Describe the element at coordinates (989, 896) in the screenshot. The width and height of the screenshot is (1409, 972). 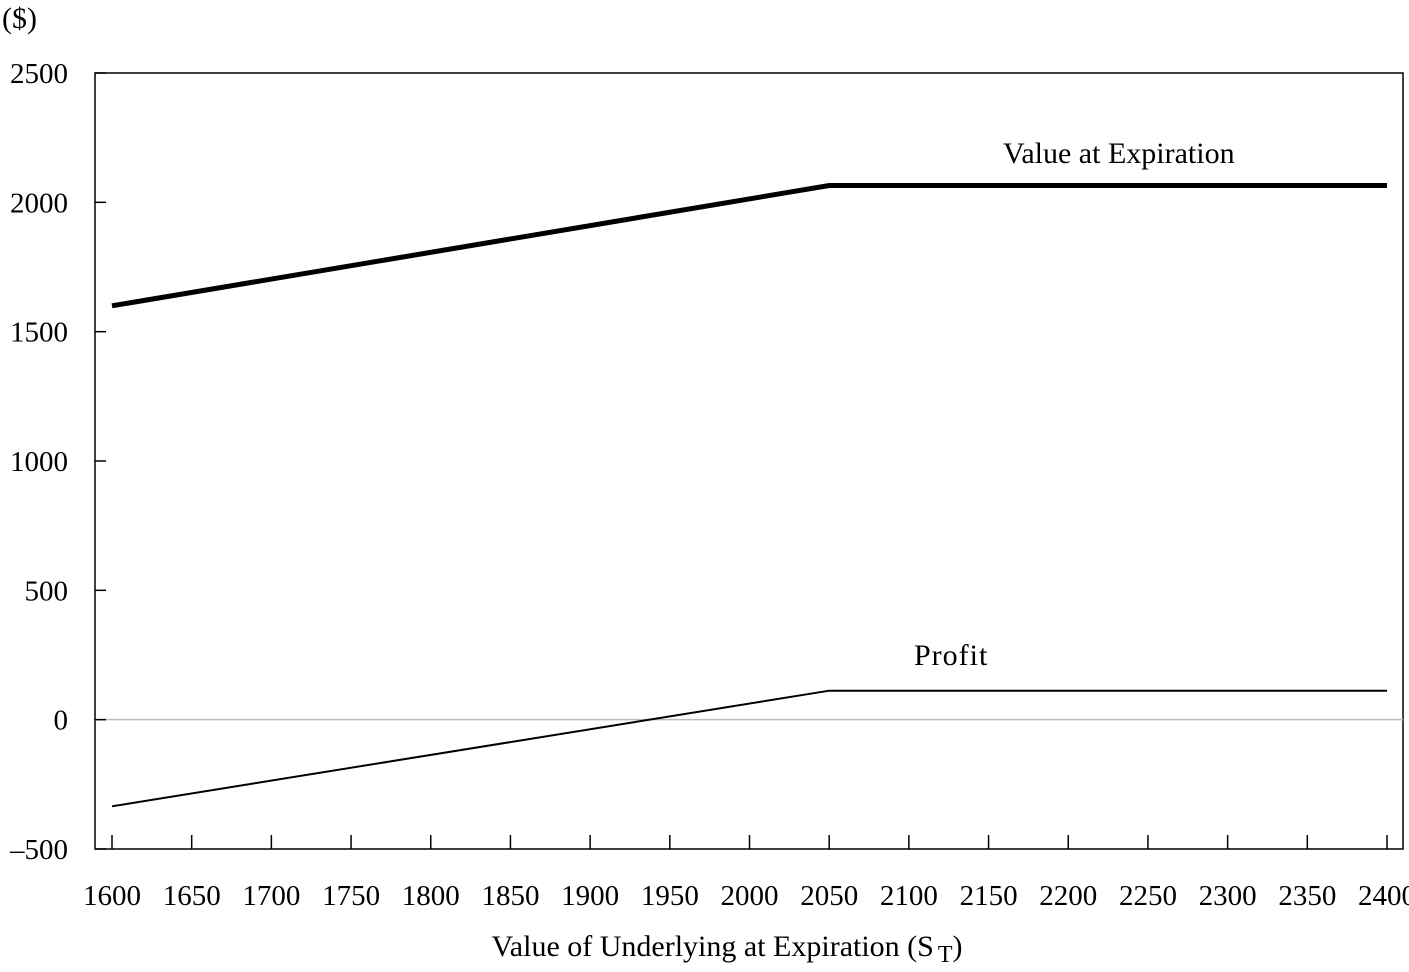
I see `x-tick-label: 2150` at that location.